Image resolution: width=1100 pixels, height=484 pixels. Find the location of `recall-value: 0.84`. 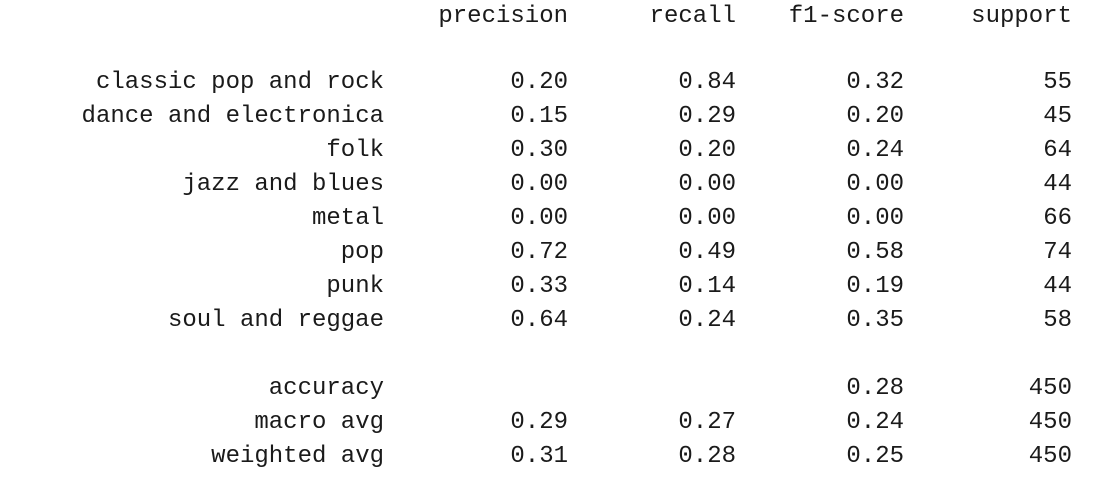

recall-value: 0.84 is located at coordinates (707, 82).